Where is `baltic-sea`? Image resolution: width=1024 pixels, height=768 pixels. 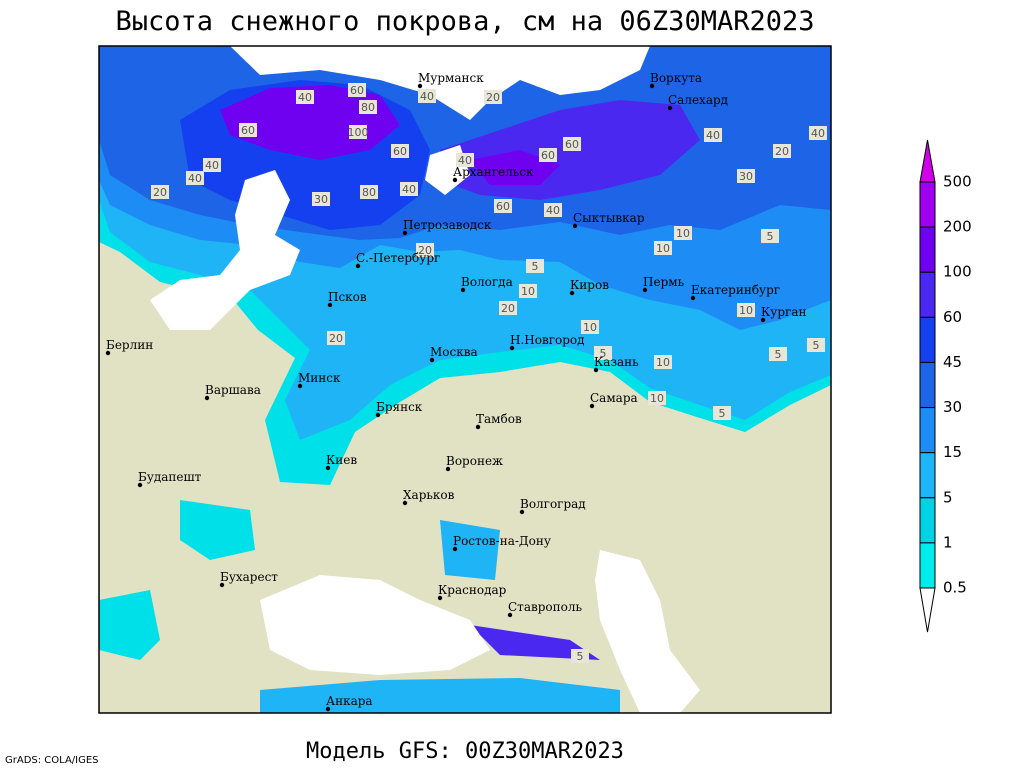 baltic-sea is located at coordinates (225, 250).